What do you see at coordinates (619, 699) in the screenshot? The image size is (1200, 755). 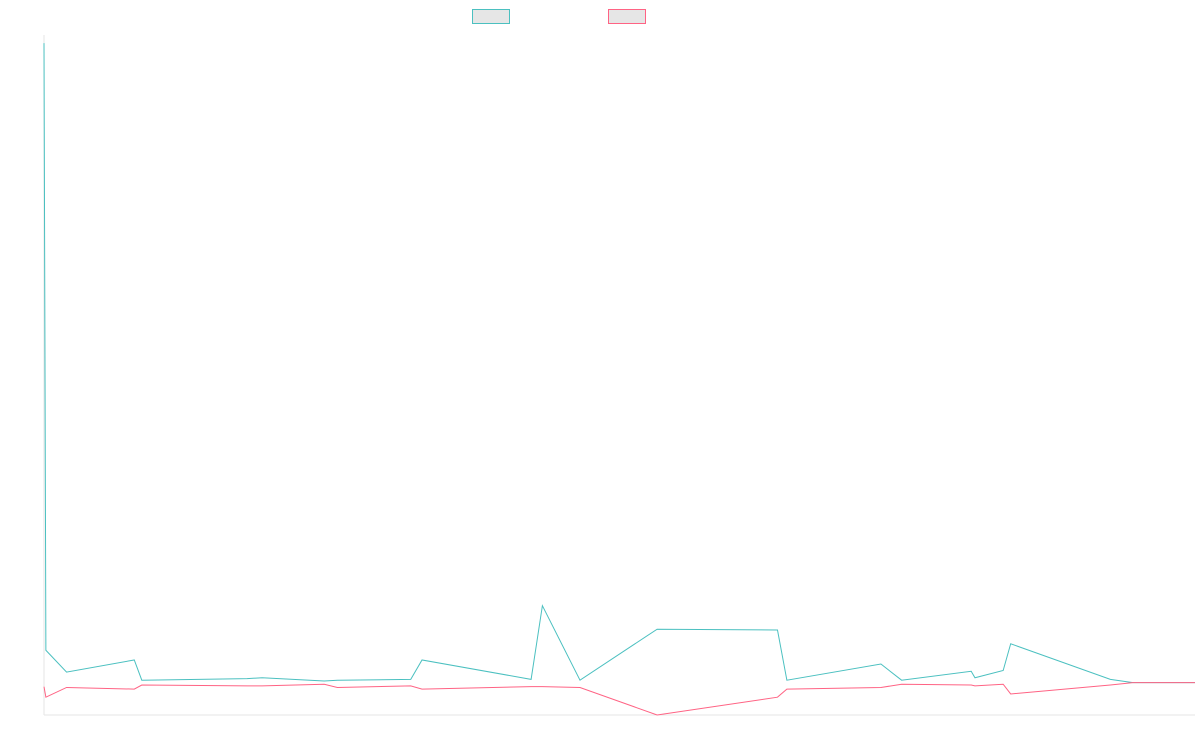 I see `series-2-line` at bounding box center [619, 699].